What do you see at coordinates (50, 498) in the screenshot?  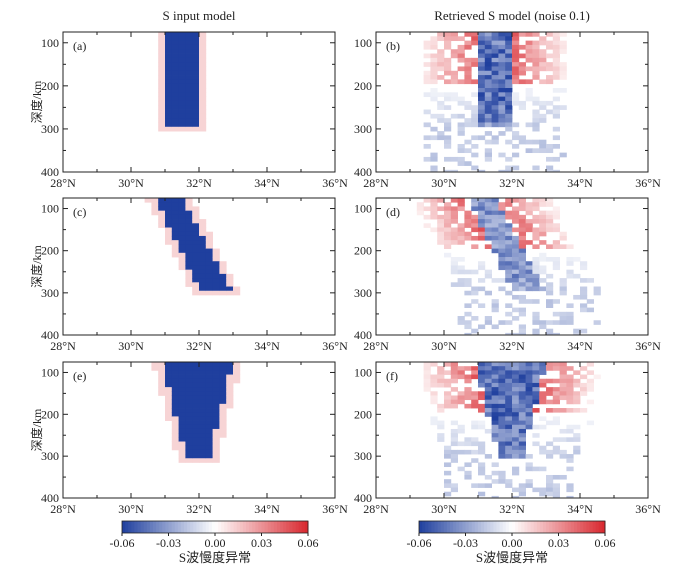 I see `y-tick-label: 400` at bounding box center [50, 498].